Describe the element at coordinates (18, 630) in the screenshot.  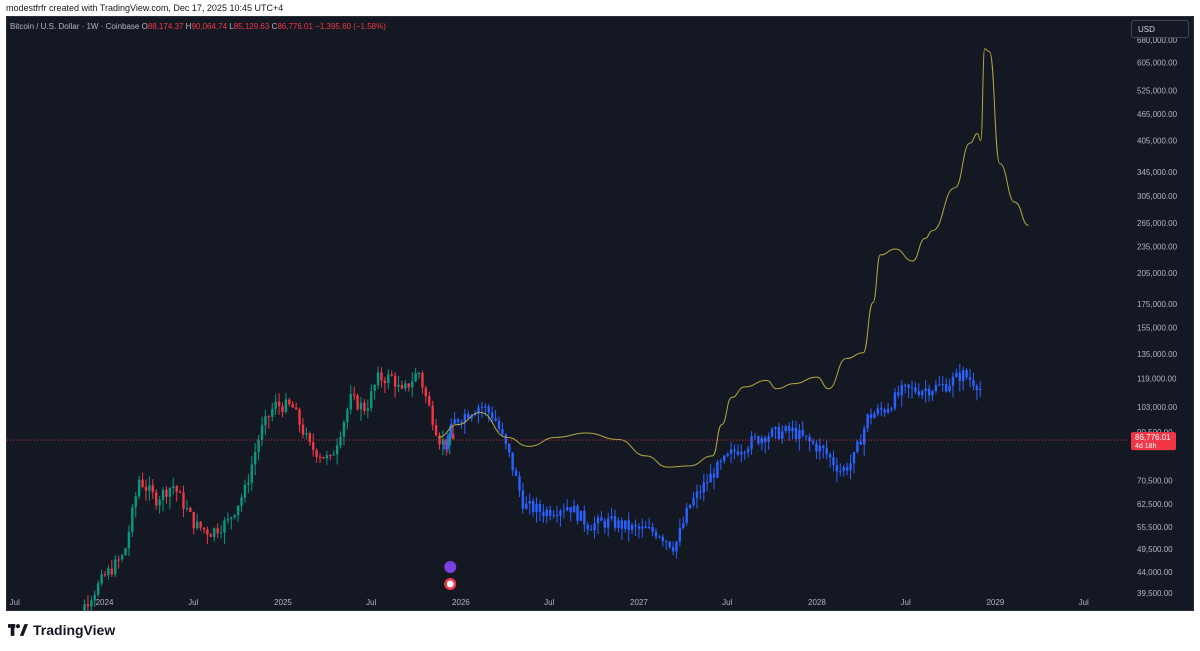
I see `tradingview-logo-icon` at that location.